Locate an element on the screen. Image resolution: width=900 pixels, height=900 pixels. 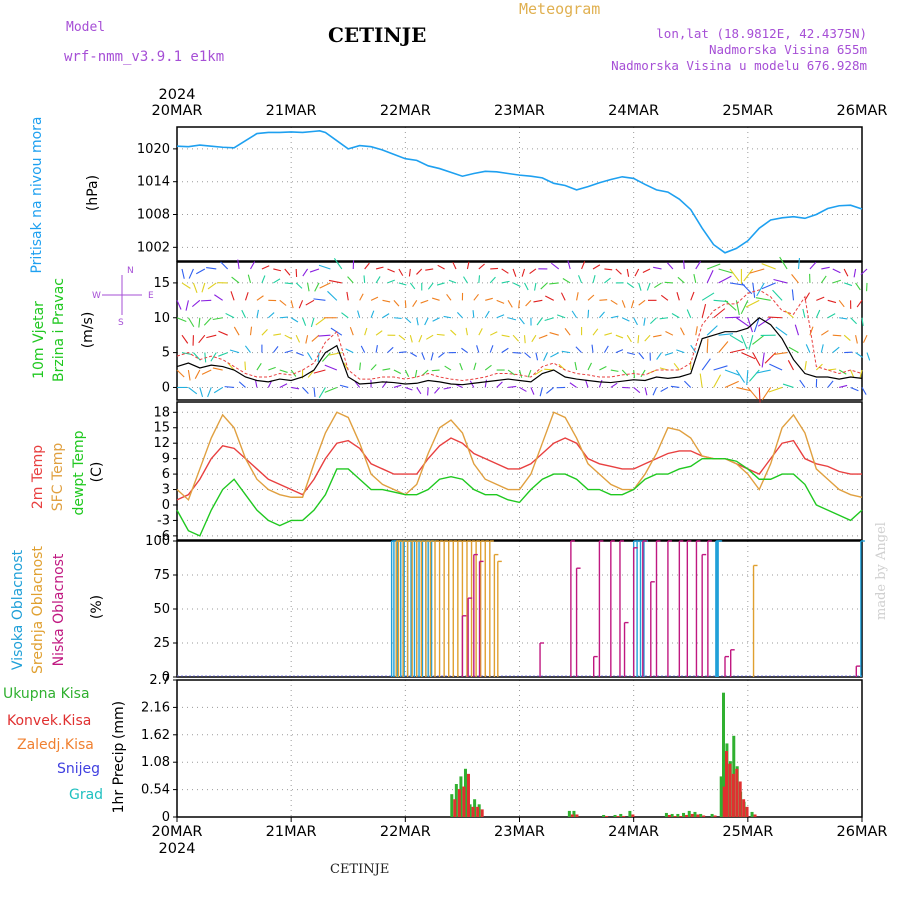
product-title: Meteogram is located at coordinates (560, 9).